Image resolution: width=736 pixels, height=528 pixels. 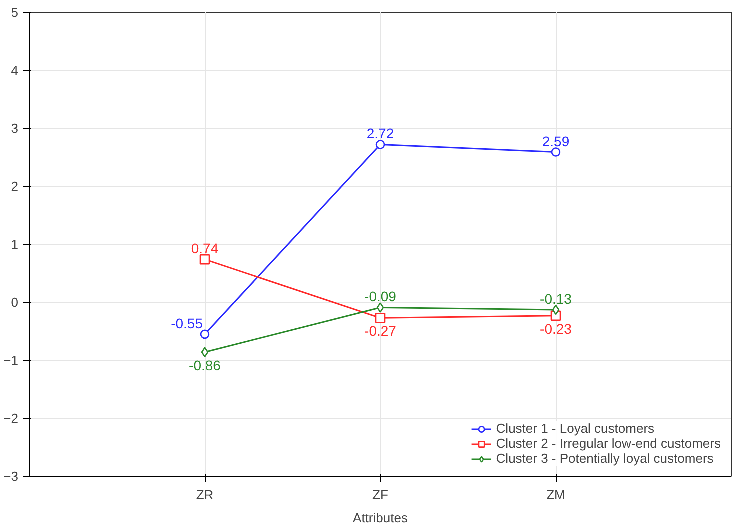 What do you see at coordinates (15, 244) in the screenshot?
I see `y-tick-label: 1` at bounding box center [15, 244].